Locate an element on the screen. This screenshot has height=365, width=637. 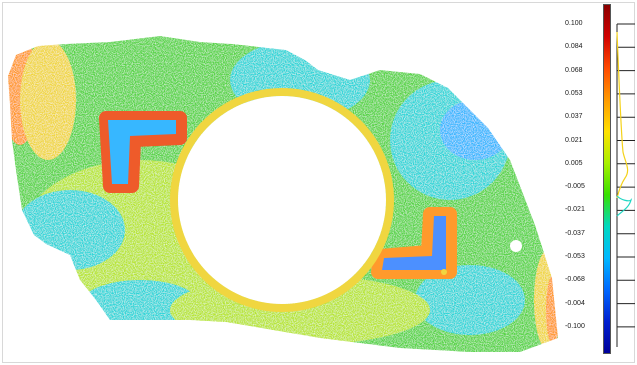
legend-tick-label: -0.068 is located at coordinates (575, 280).